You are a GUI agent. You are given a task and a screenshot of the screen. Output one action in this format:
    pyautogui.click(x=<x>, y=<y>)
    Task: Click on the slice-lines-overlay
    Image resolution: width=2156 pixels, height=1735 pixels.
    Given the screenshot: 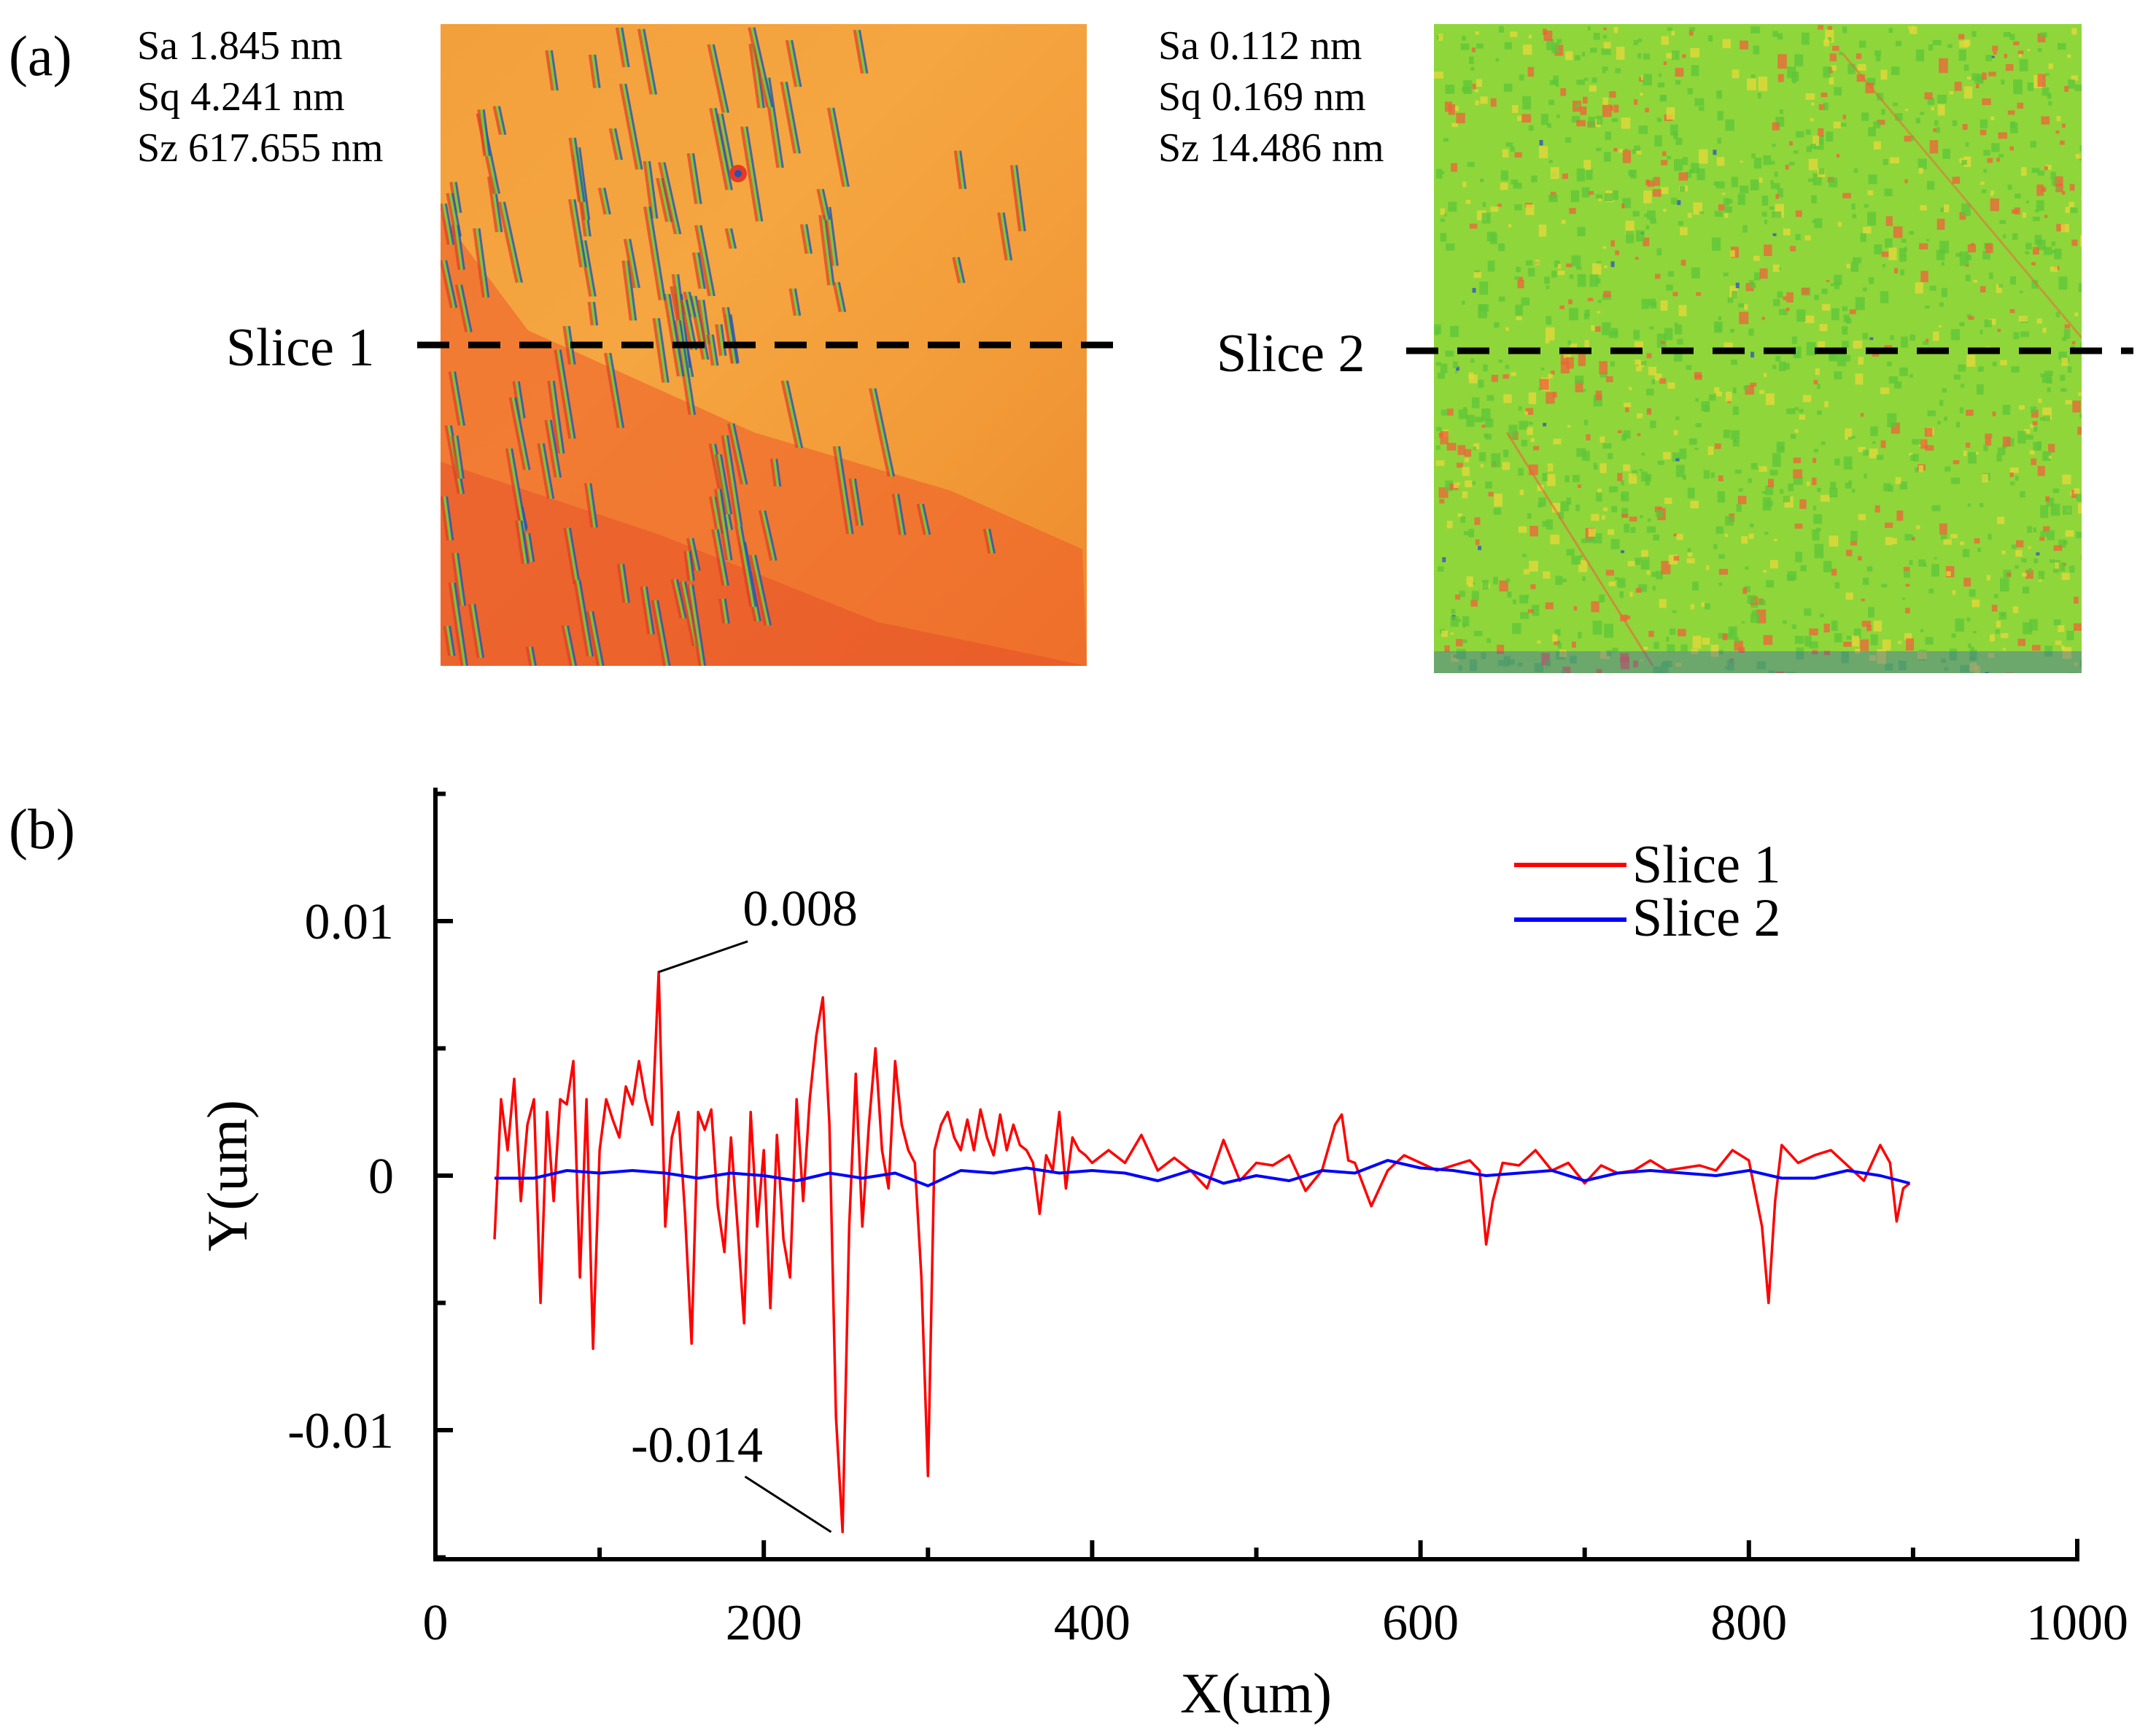 What is the action you would take?
    pyautogui.click(x=1275, y=347)
    